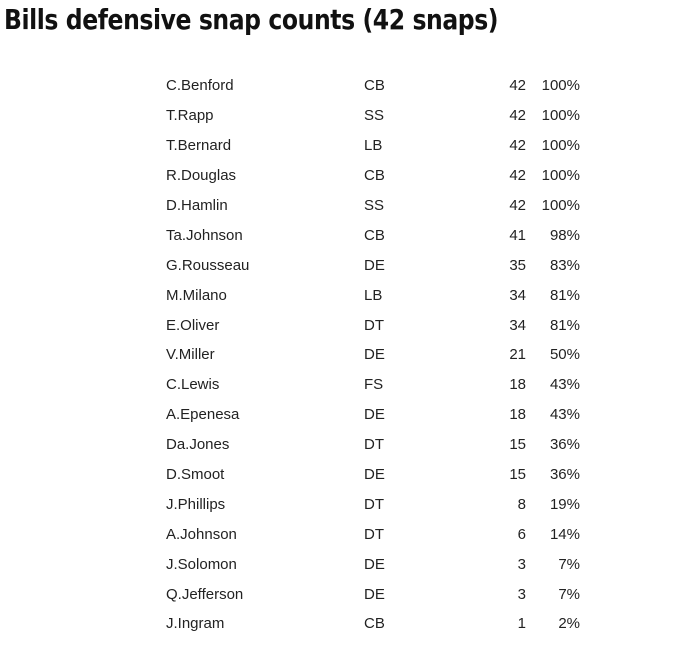 The image size is (695, 649). What do you see at coordinates (190, 116) in the screenshot?
I see `player-name: T.Rapp` at bounding box center [190, 116].